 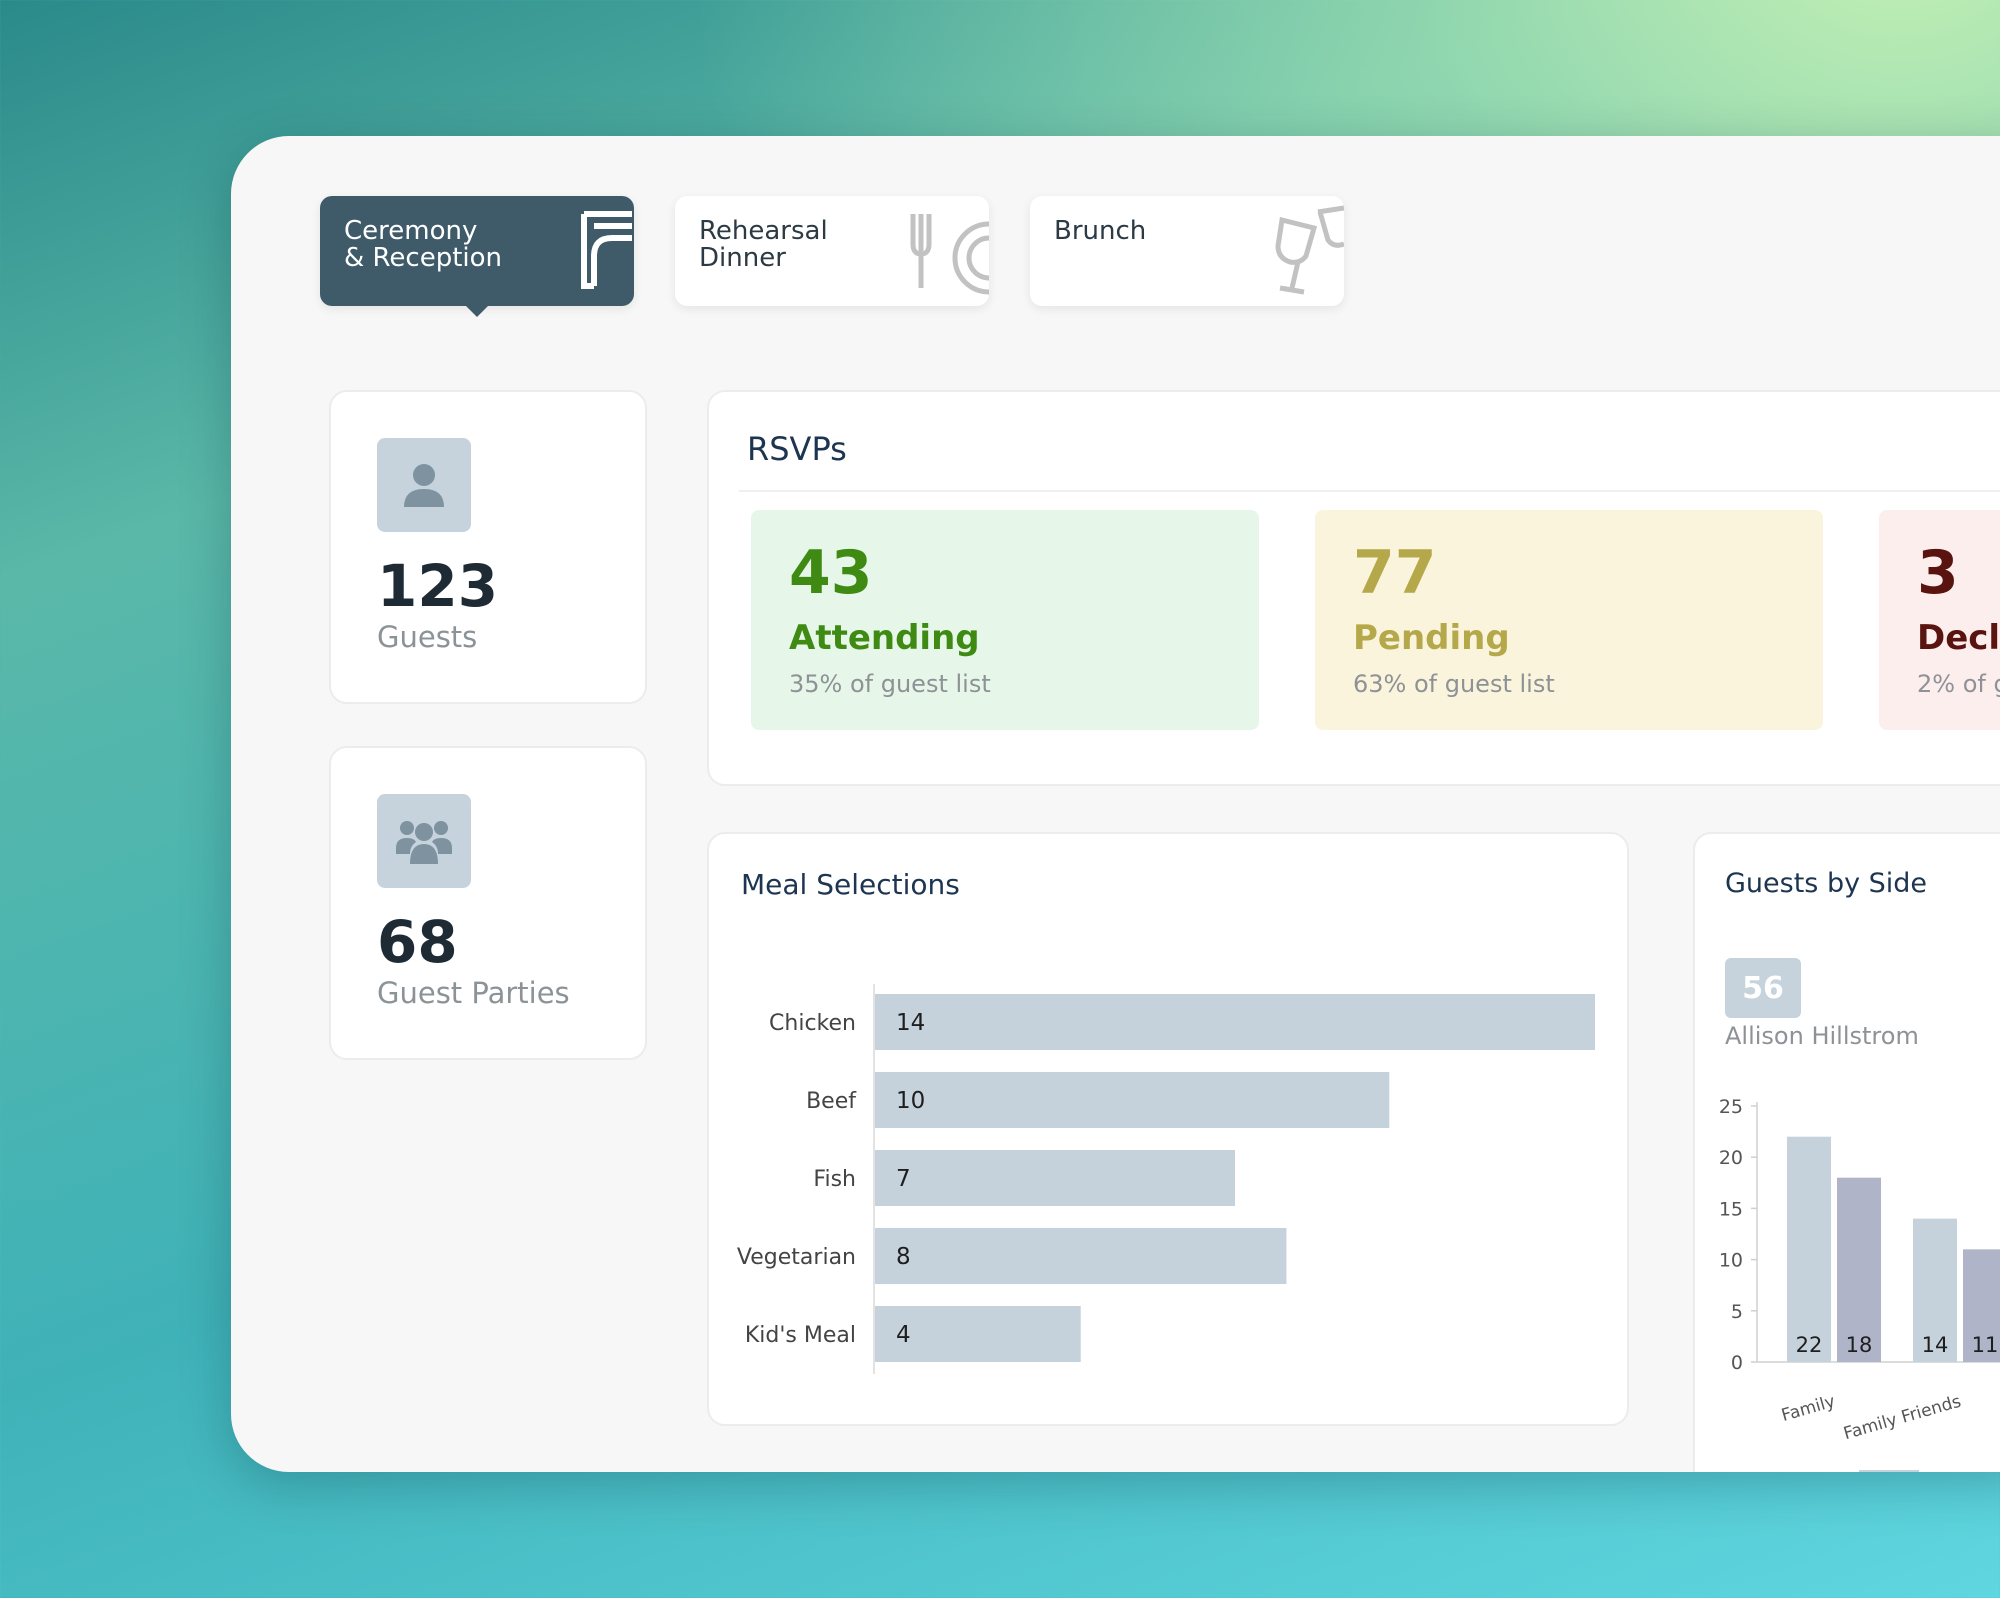 I want to click on tab-label: Ceremony & Reception, so click(x=423, y=244).